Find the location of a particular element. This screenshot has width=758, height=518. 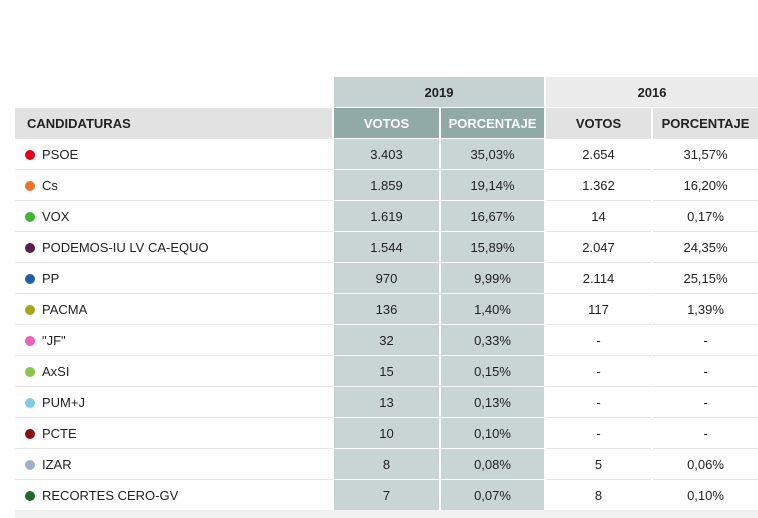

party-name: VOX is located at coordinates (56, 216).